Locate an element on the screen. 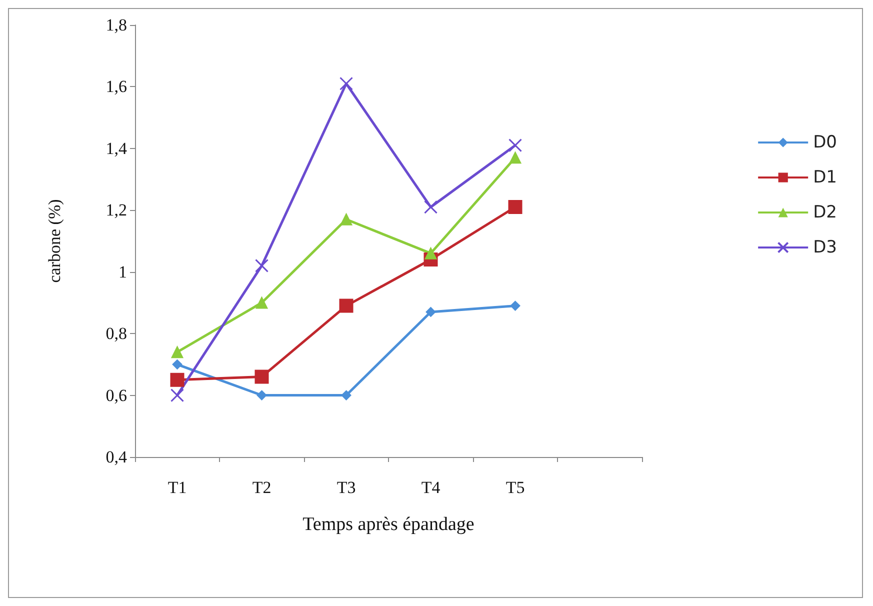 The width and height of the screenshot is (873, 606). x-tick-label: T2 is located at coordinates (262, 487).